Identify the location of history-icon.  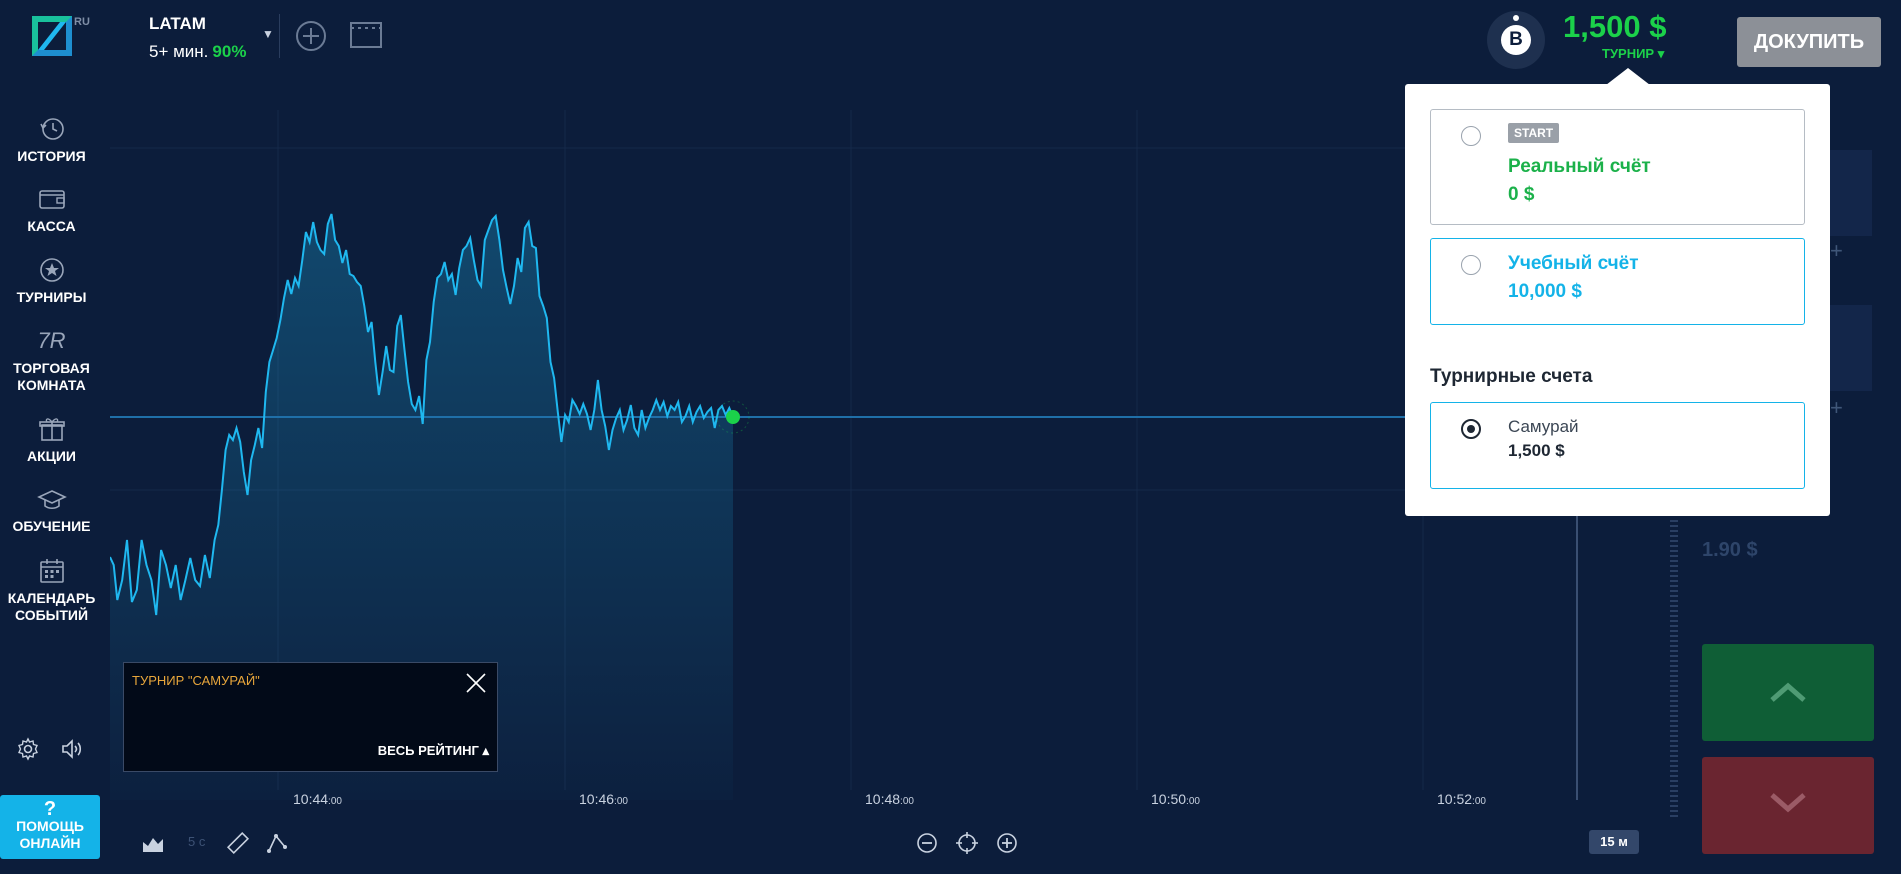
(51, 129).